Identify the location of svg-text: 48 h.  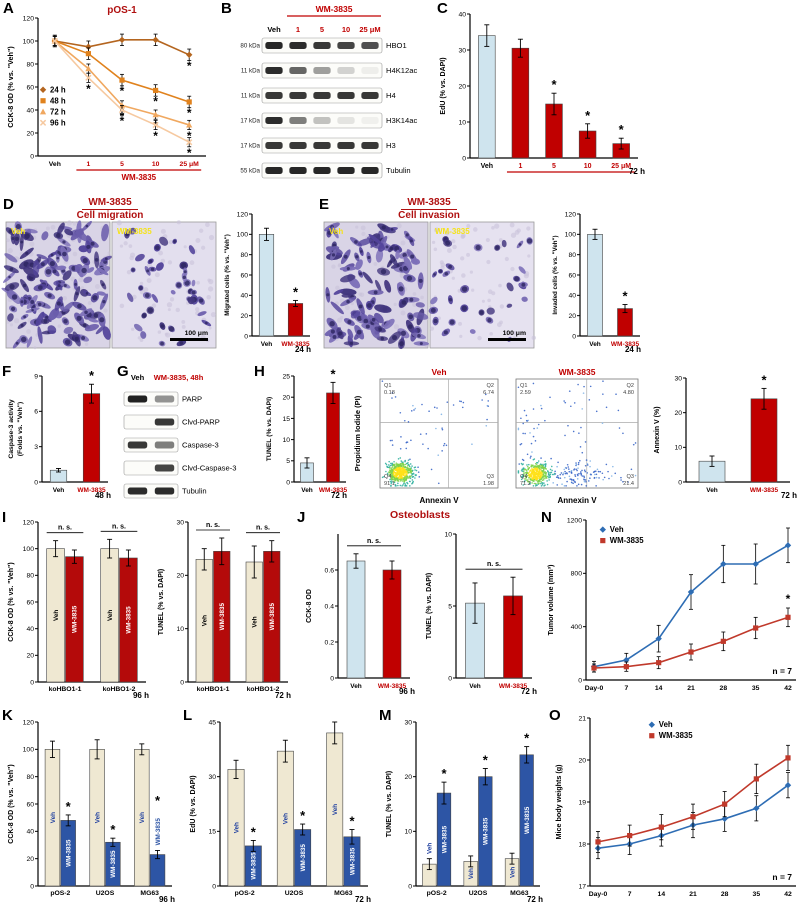
(103, 495).